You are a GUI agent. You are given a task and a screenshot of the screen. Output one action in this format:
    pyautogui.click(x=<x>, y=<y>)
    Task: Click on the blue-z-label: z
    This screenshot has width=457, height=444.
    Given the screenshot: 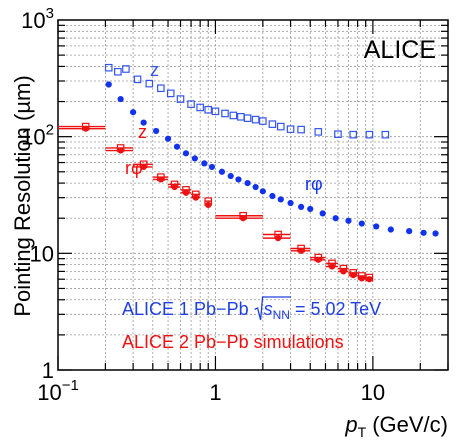 What is the action you would take?
    pyautogui.click(x=154, y=70)
    